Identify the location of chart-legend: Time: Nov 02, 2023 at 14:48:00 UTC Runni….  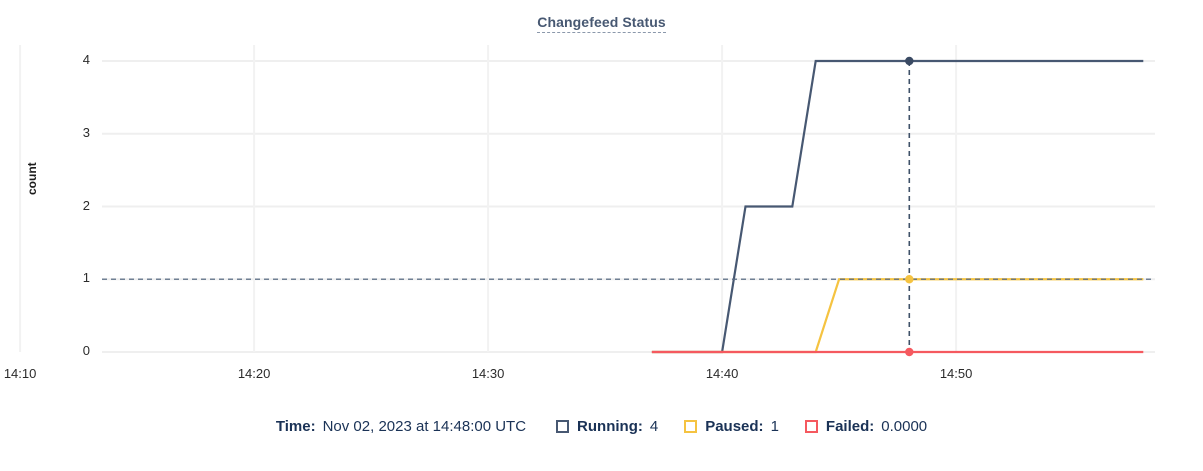
(601, 426).